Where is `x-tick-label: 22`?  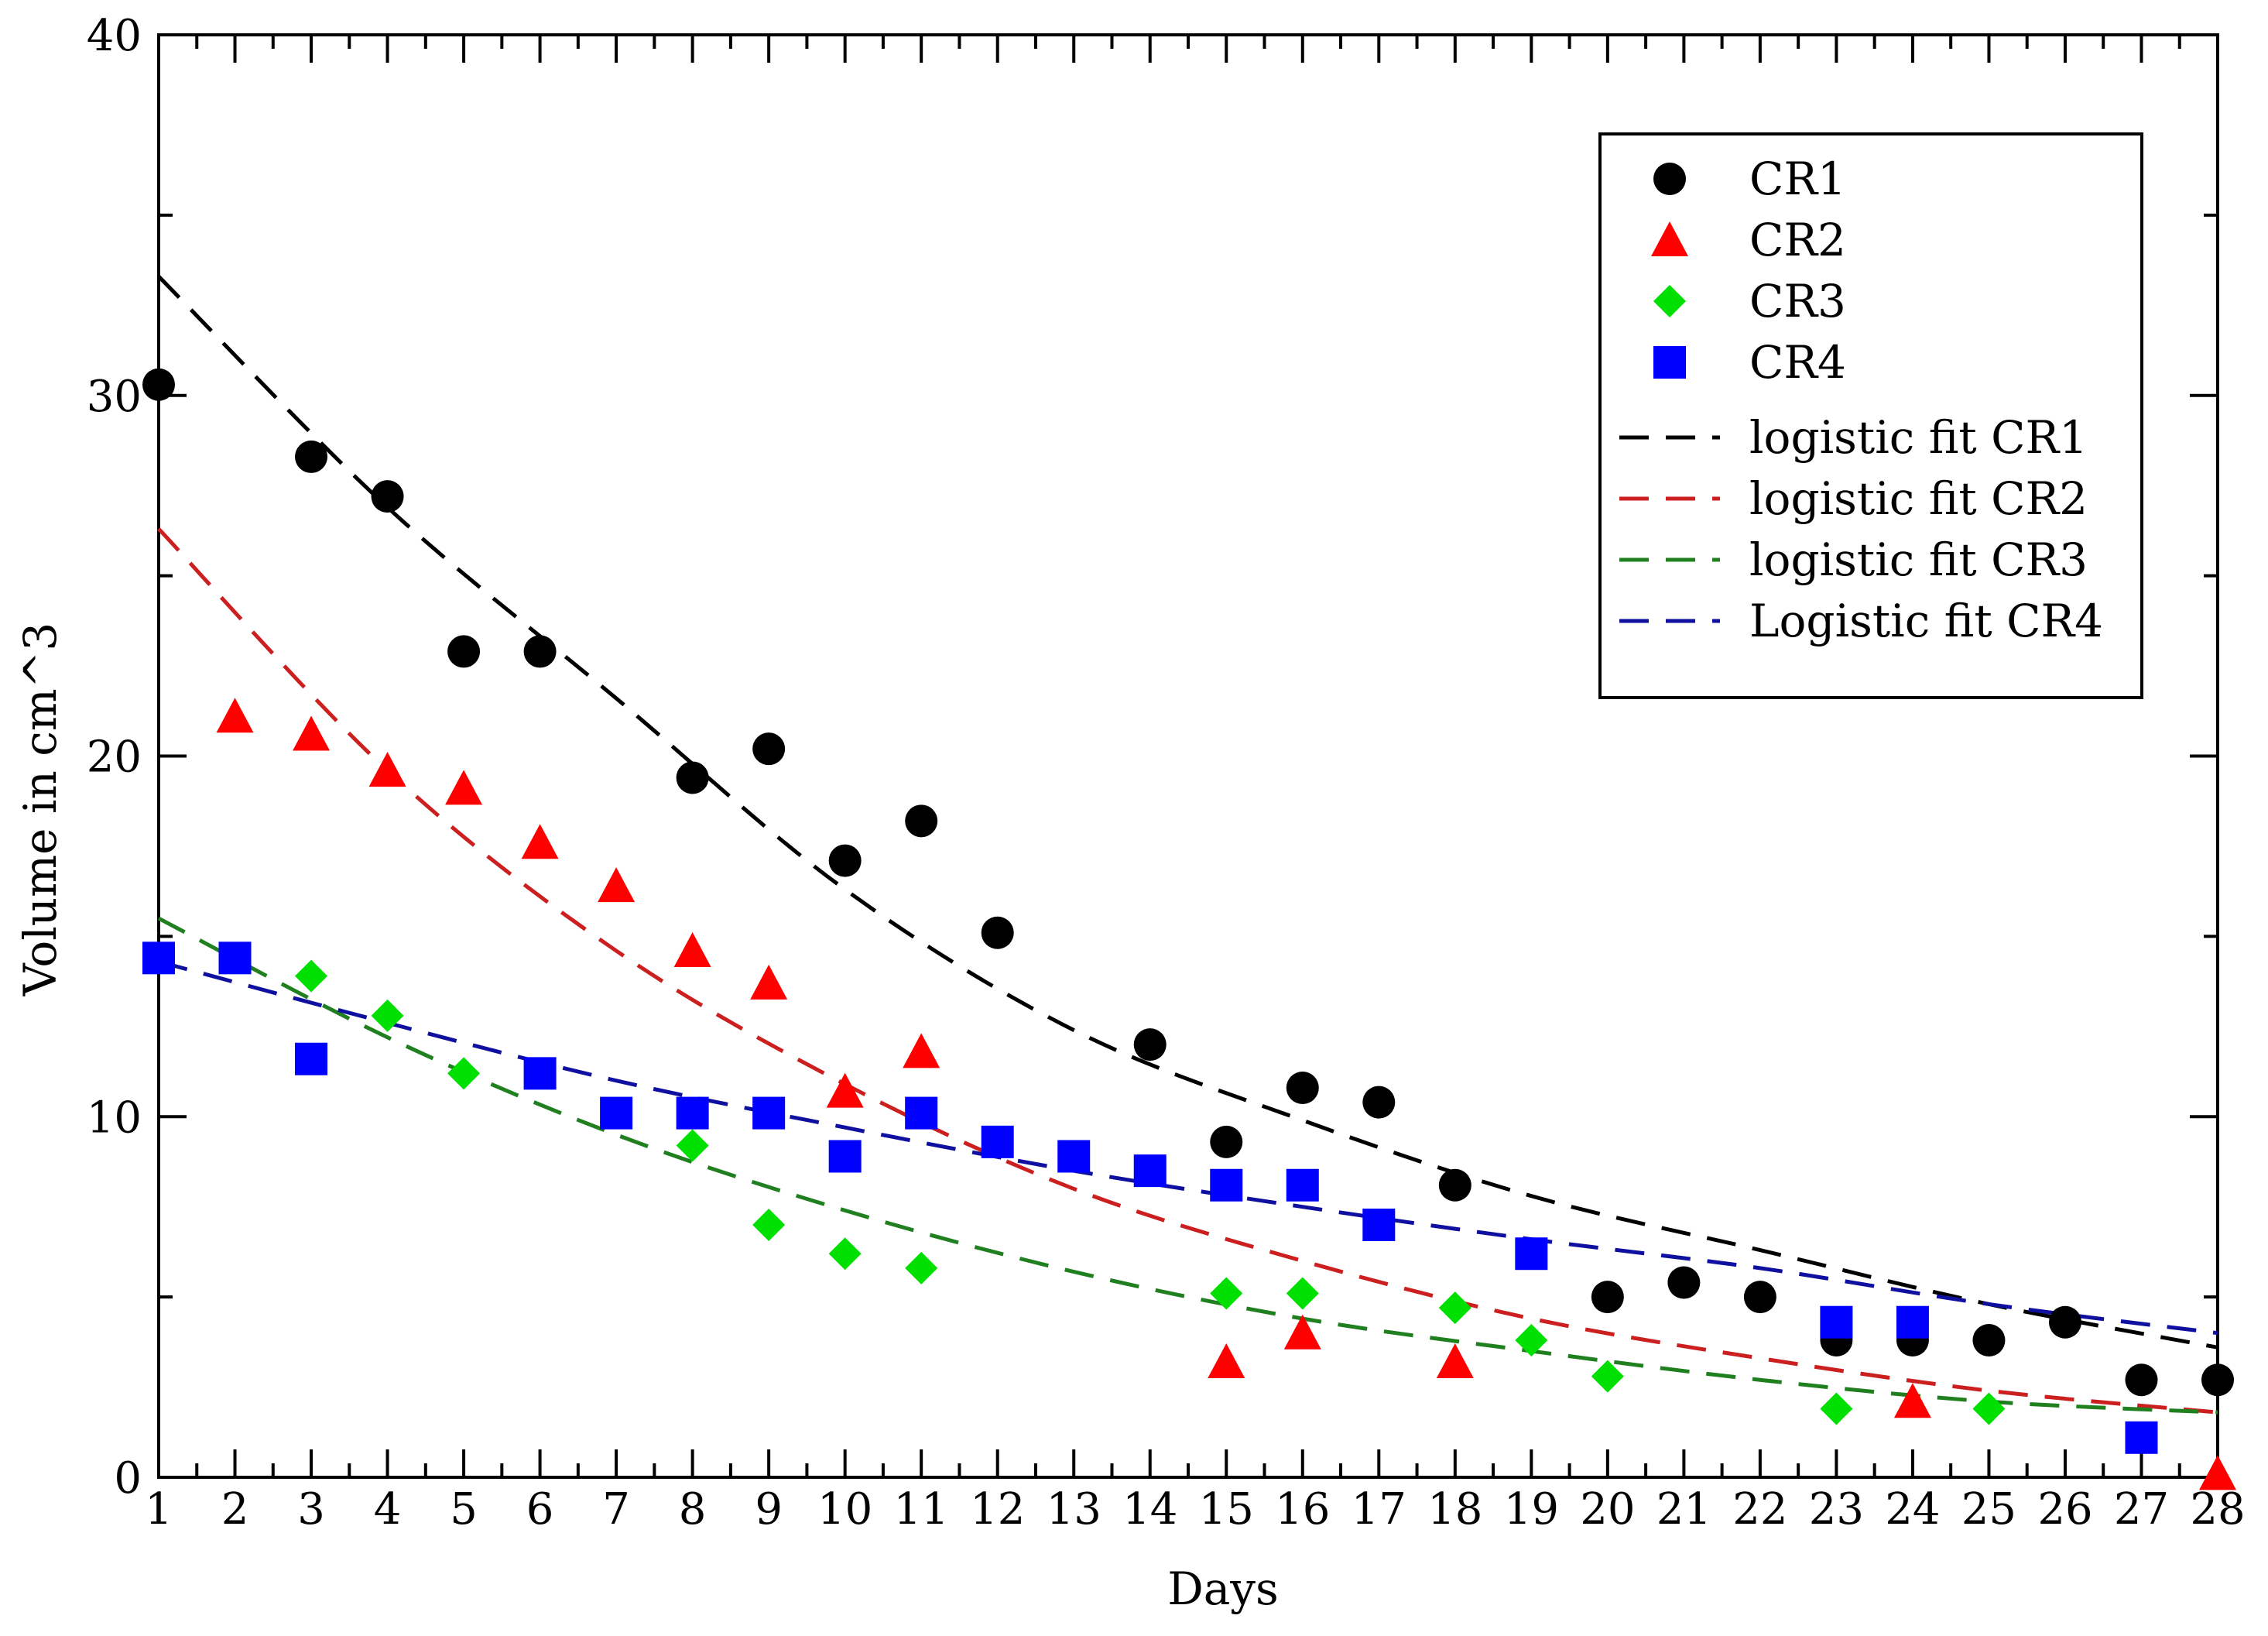
x-tick-label: 22 is located at coordinates (1759, 1509).